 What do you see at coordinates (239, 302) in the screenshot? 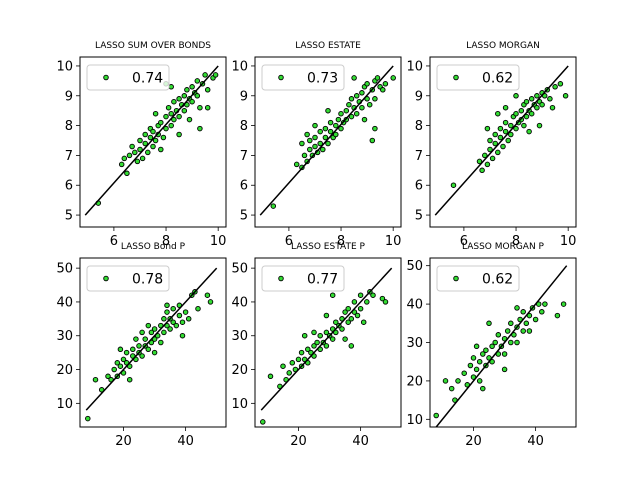
I see `y-tick-label: 40` at bounding box center [239, 302].